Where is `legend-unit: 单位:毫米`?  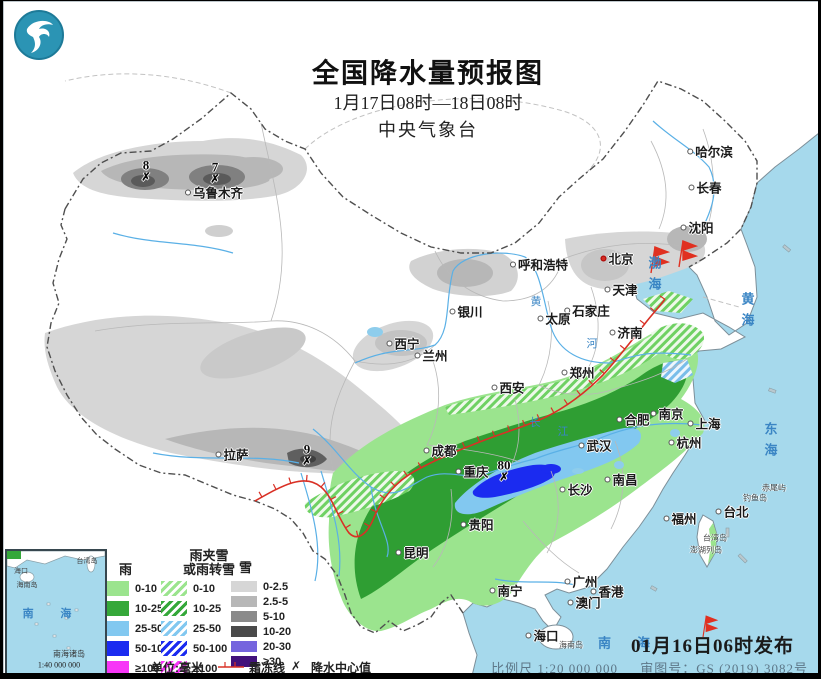 legend-unit: 单位:毫米 is located at coordinates (177, 668).